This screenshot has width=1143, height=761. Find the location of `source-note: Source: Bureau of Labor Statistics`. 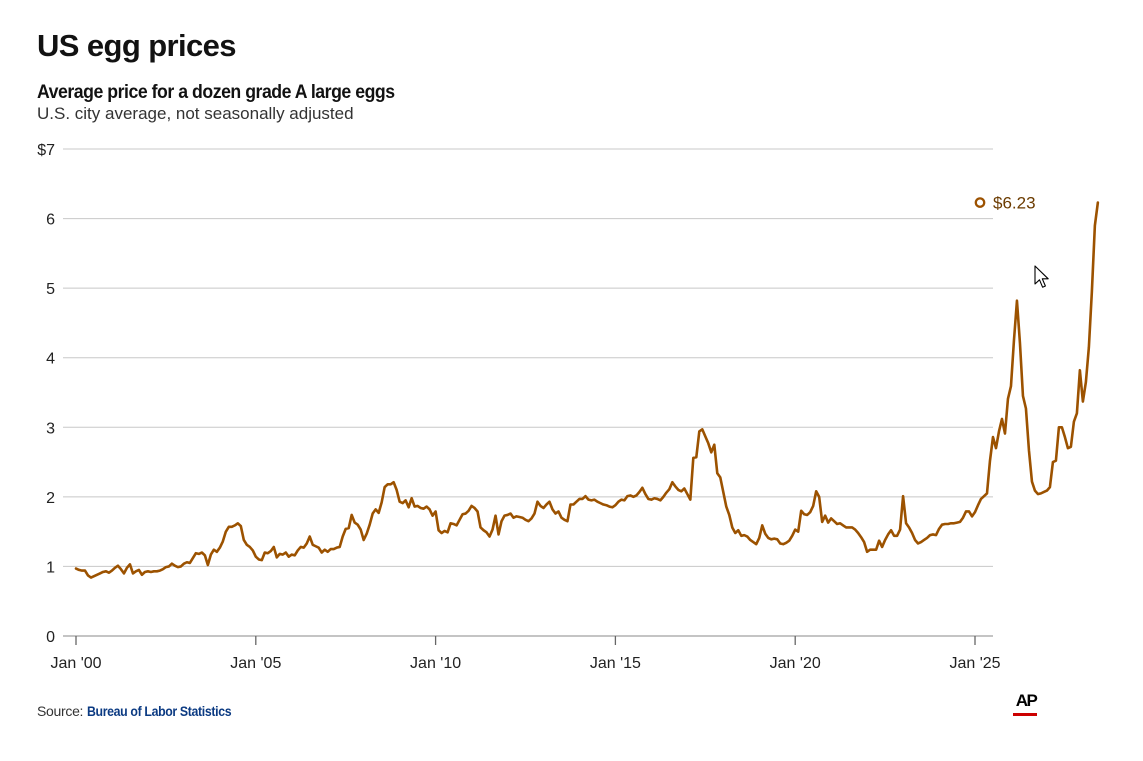

source-note: Source: Bureau of Labor Statistics is located at coordinates (144, 711).